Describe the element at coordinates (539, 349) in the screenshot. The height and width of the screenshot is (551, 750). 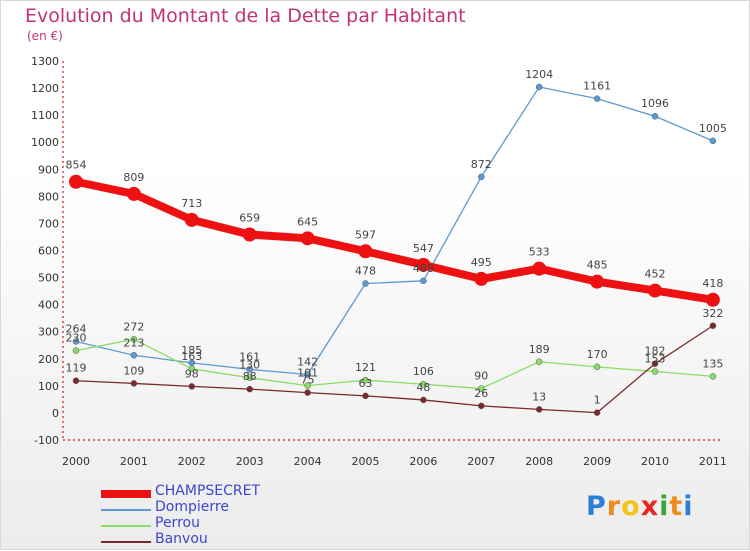
I see `data-label: 189` at that location.